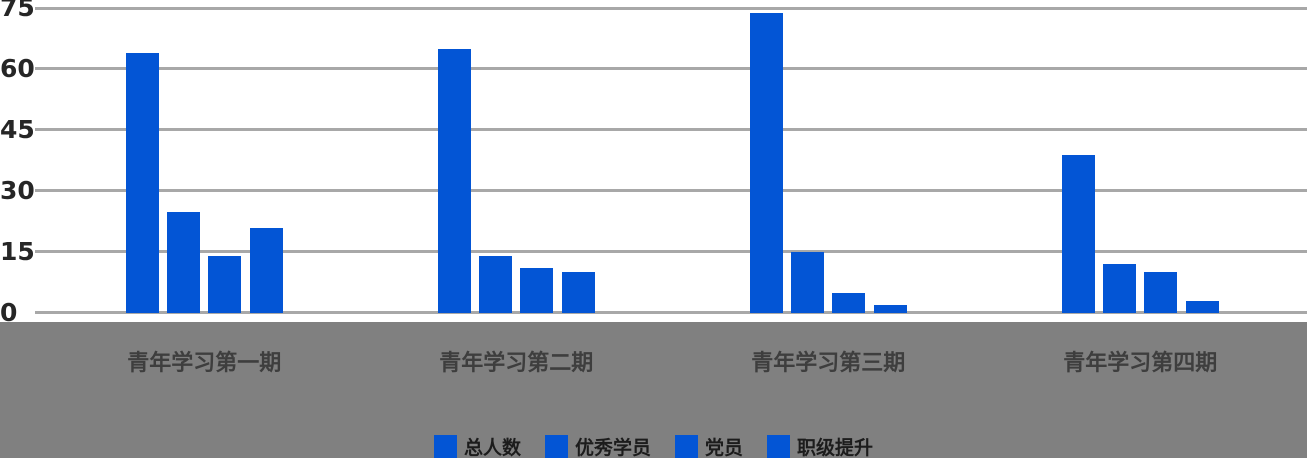 Image resolution: width=1307 pixels, height=458 pixels. I want to click on y-axis-tick-label: 30, so click(17, 190).